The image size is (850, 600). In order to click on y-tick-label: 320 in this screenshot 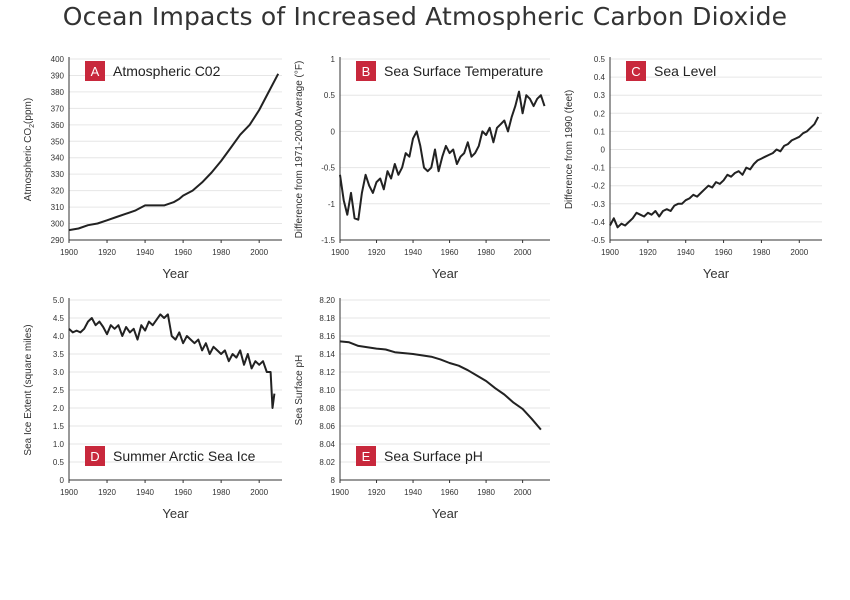, I will do `click(58, 191)`.